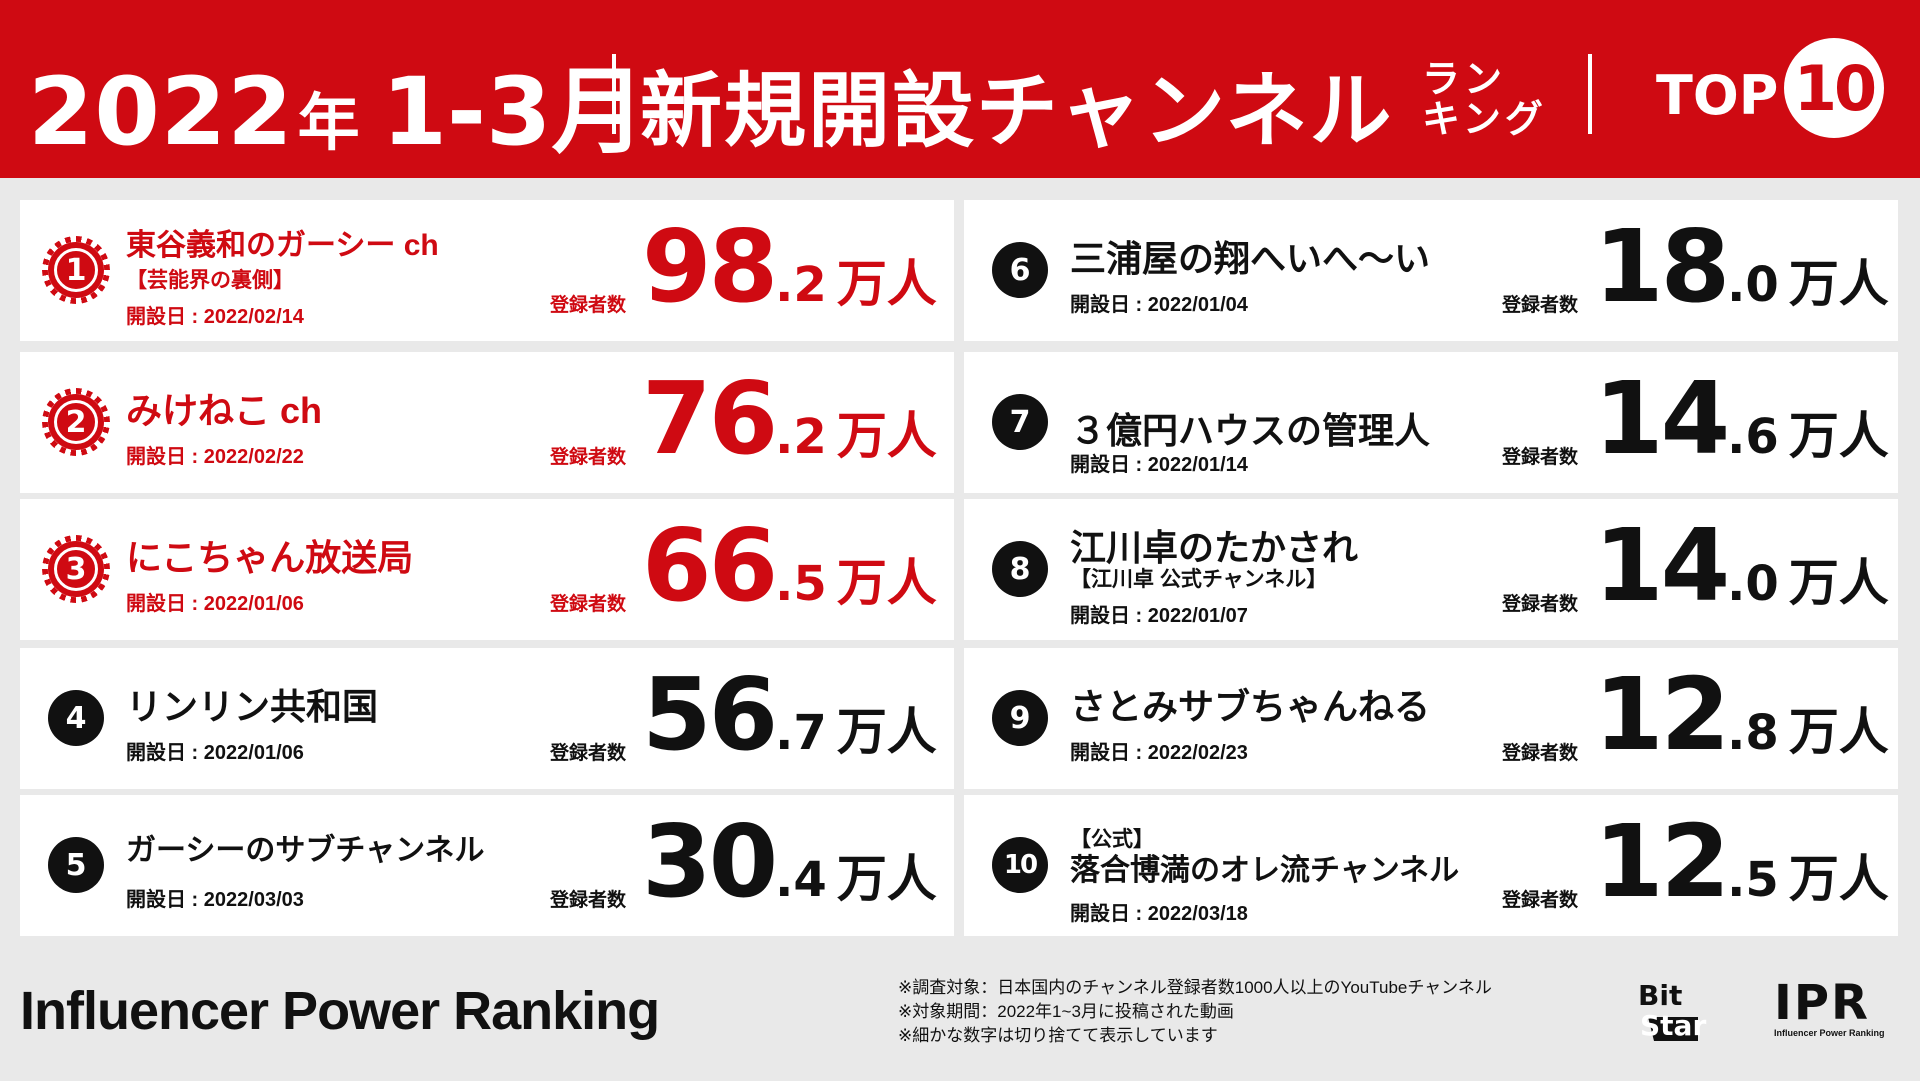 The image size is (1920, 1081). I want to click on rank-badge: 3, so click(76, 569).